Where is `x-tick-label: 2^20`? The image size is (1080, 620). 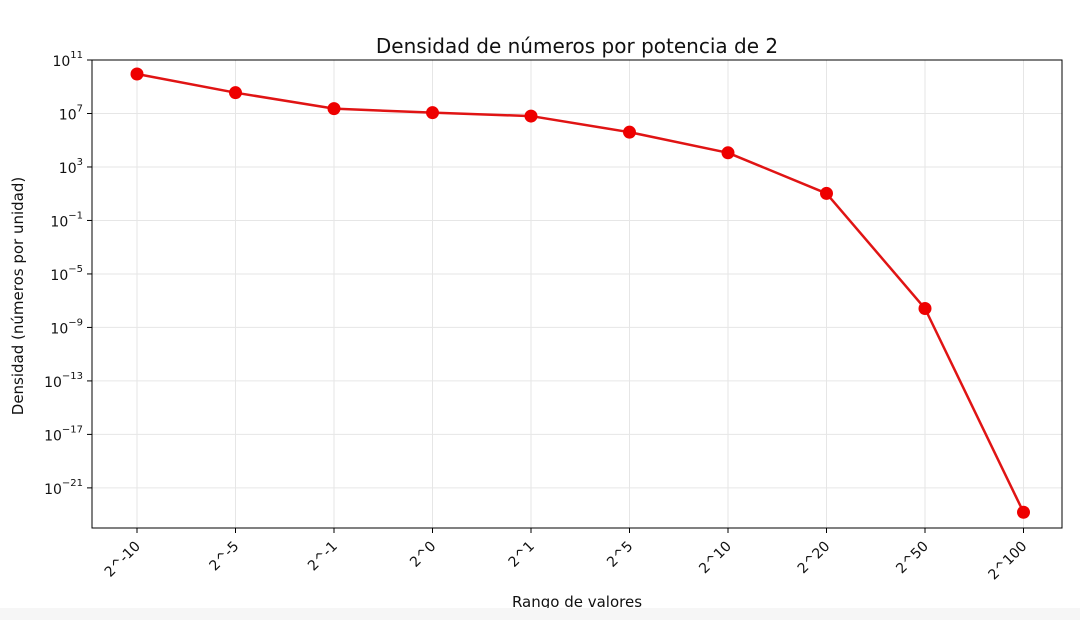 x-tick-label: 2^20 is located at coordinates (814, 558).